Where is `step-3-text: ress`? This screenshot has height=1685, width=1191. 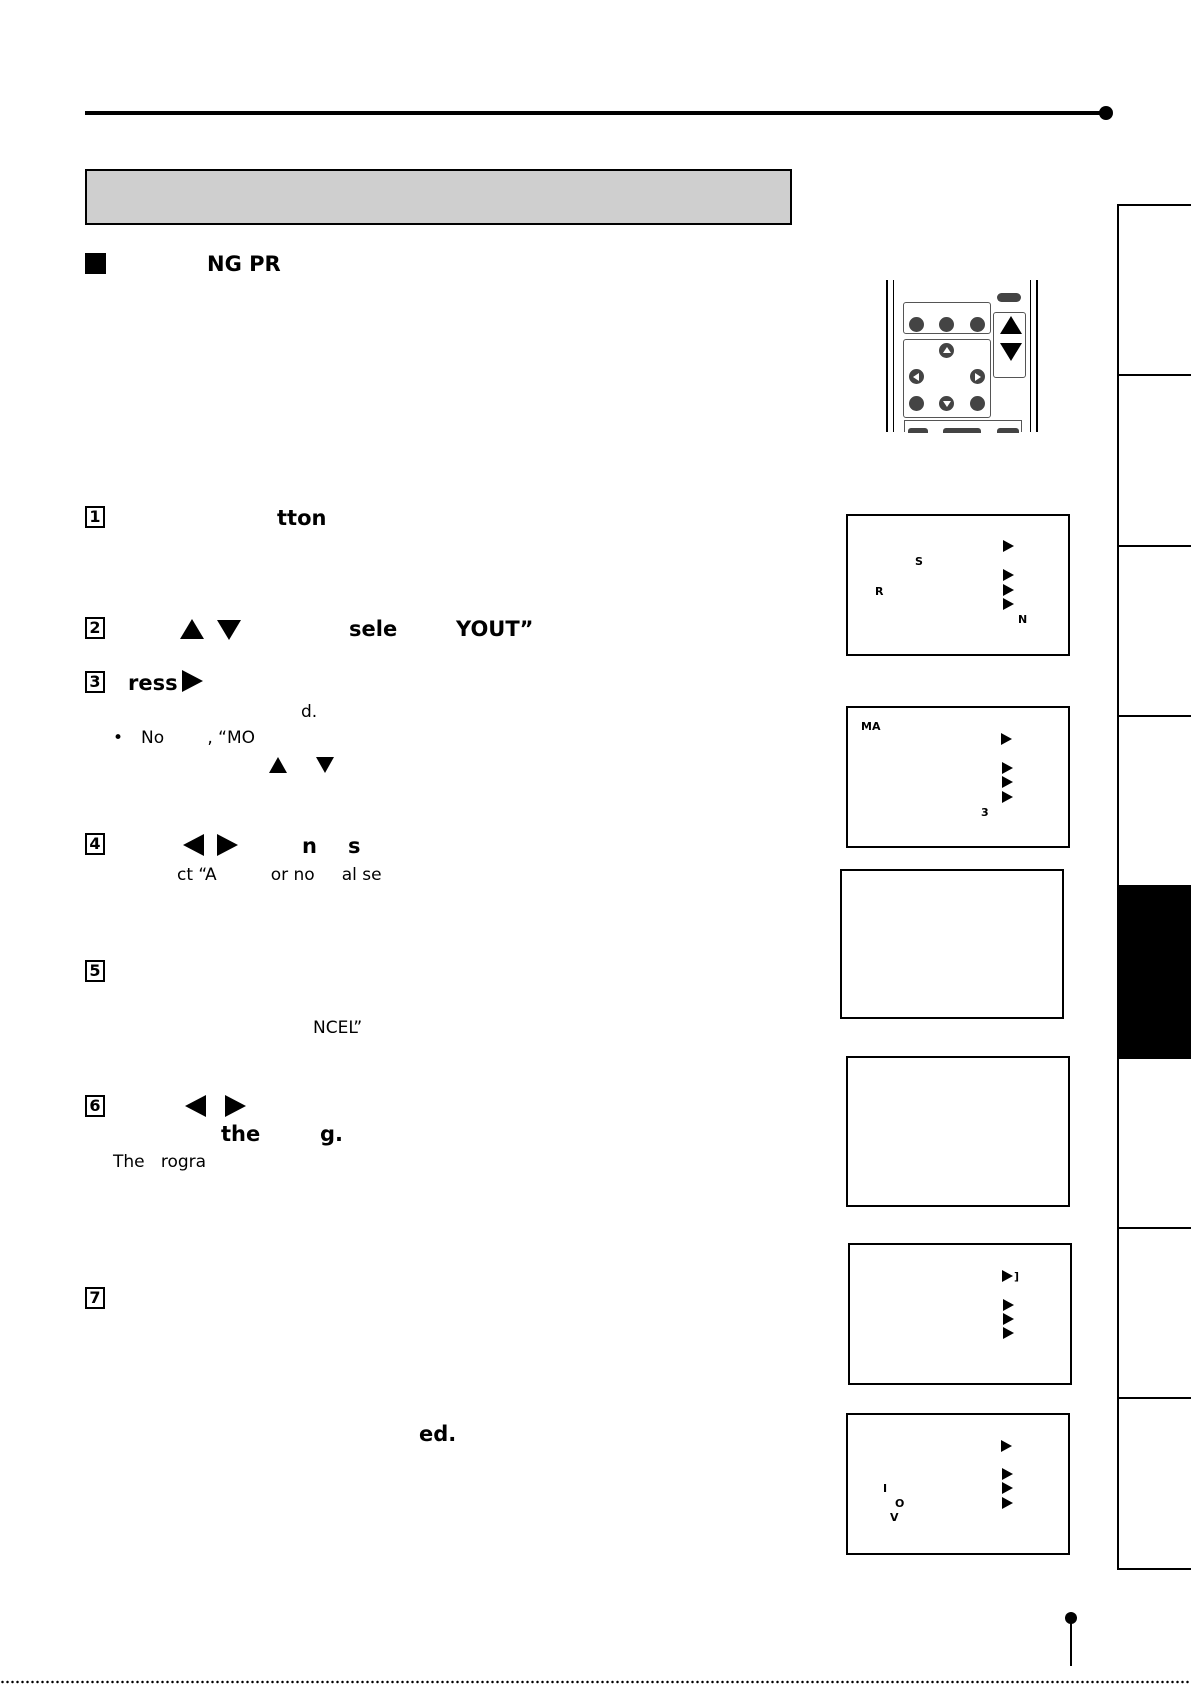 step-3-text: ress is located at coordinates (153, 683).